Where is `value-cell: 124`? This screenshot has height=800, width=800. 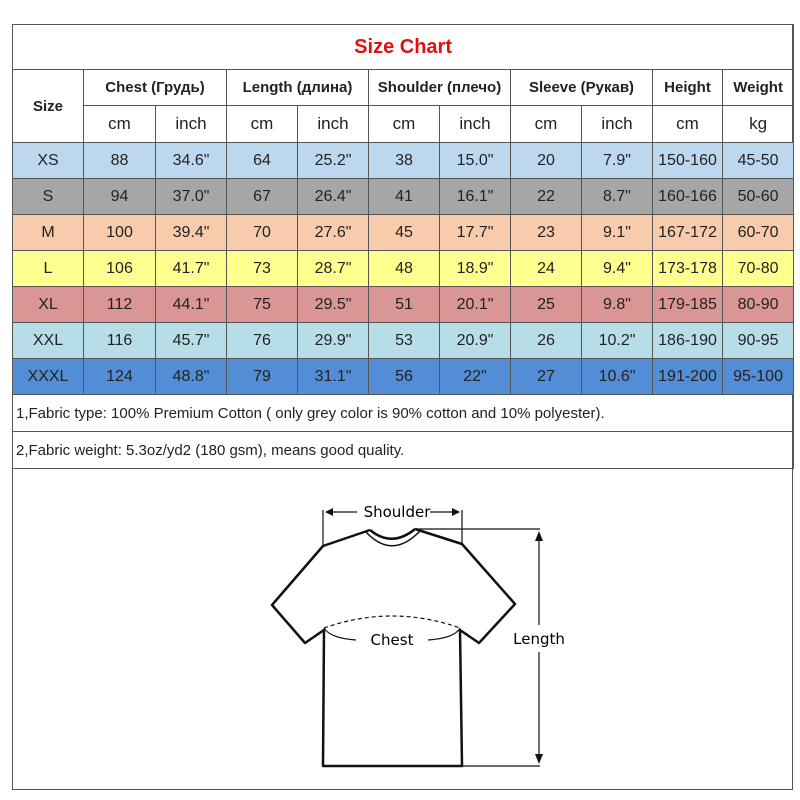 value-cell: 124 is located at coordinates (119, 376).